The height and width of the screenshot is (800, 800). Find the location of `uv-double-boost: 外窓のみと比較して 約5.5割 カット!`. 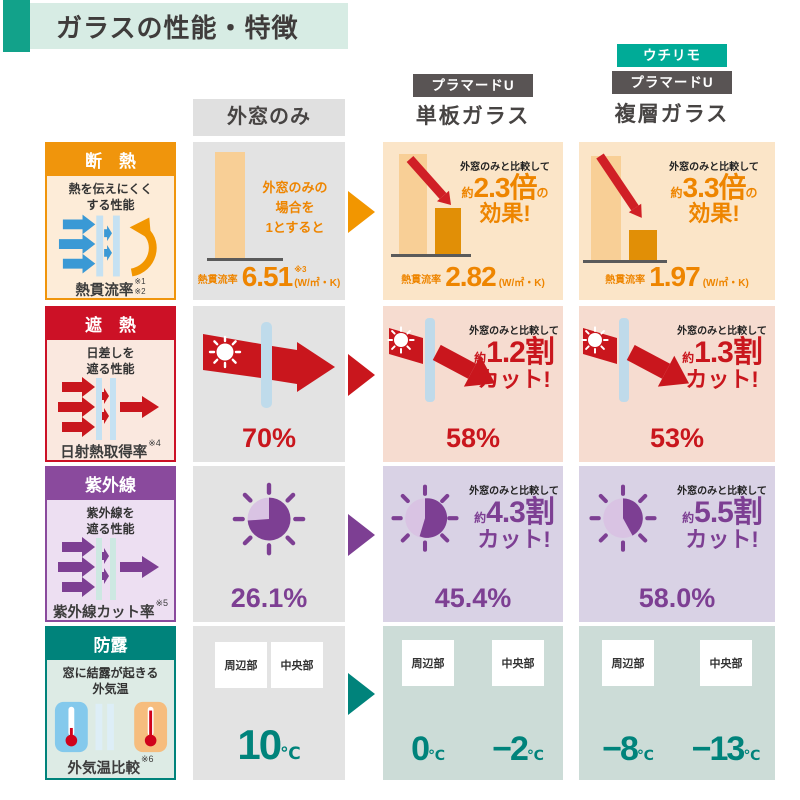

uv-double-boost: 外窓のみと比較して 約5.5割 カット! is located at coordinates (722, 519).